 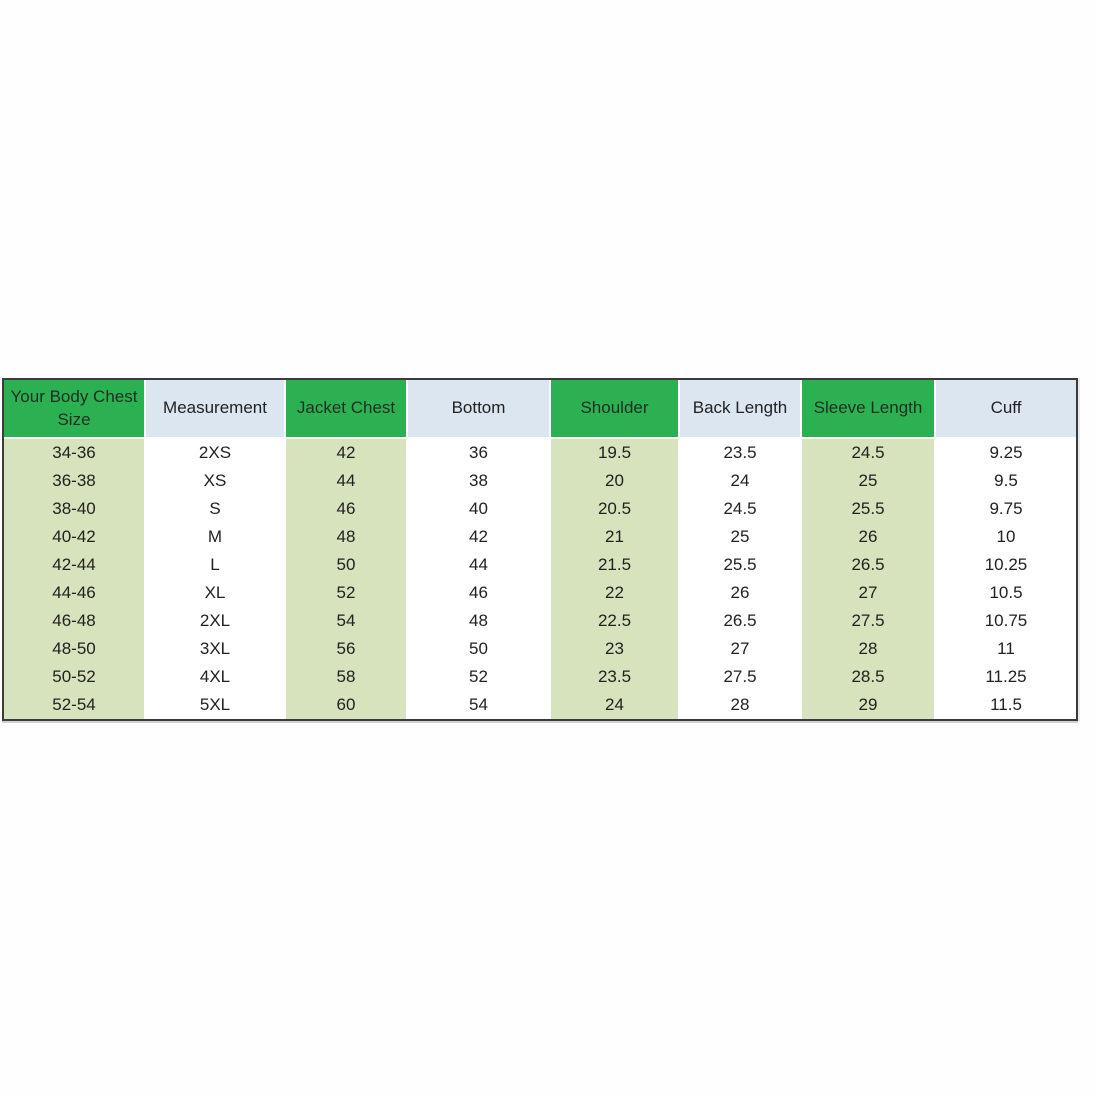 I want to click on column-header-shoulder: Shoulder, so click(x=615, y=409).